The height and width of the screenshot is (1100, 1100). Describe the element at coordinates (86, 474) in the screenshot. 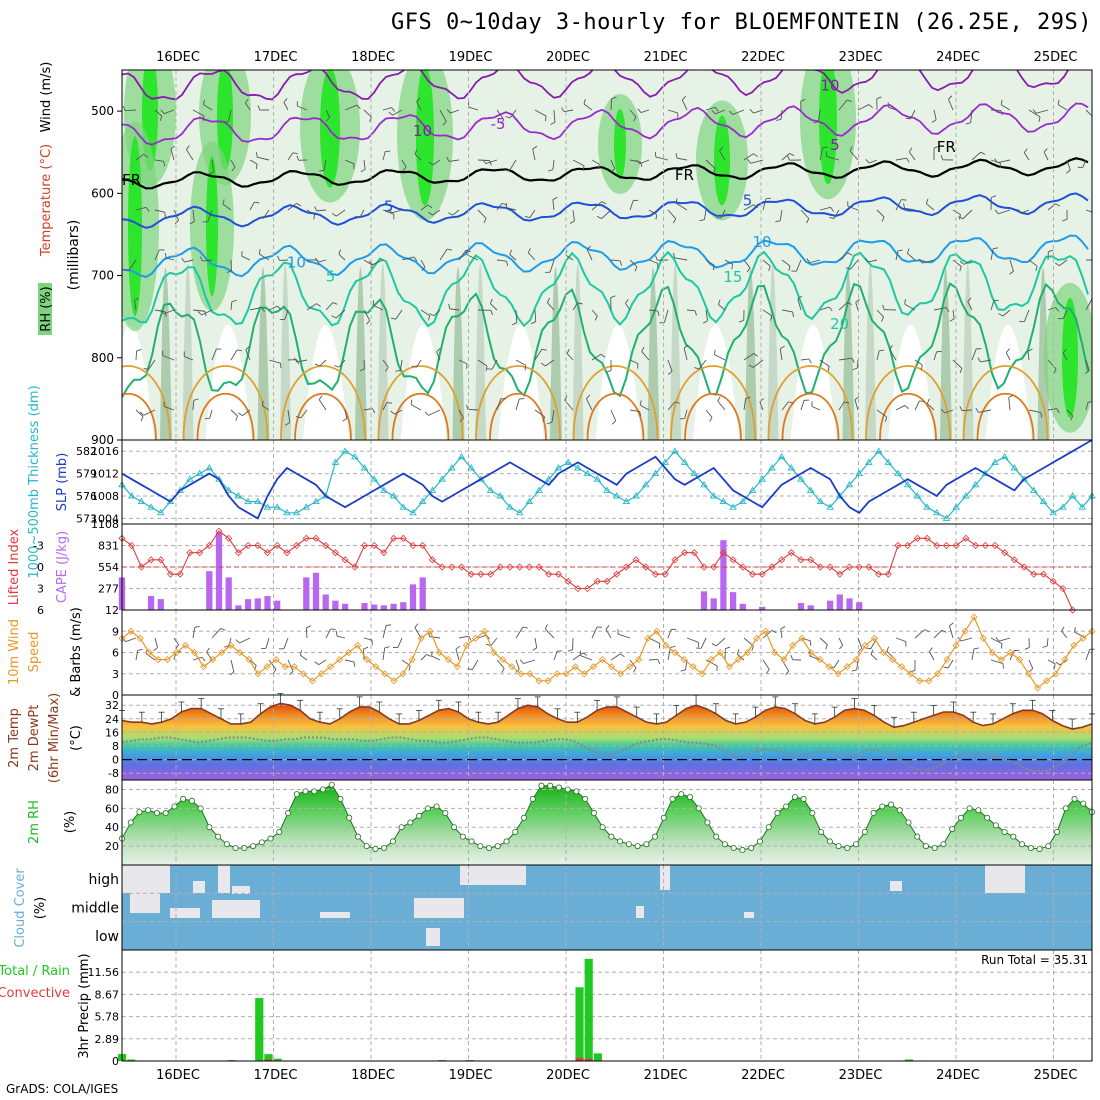

I see `thickness-tick-label: 579` at that location.